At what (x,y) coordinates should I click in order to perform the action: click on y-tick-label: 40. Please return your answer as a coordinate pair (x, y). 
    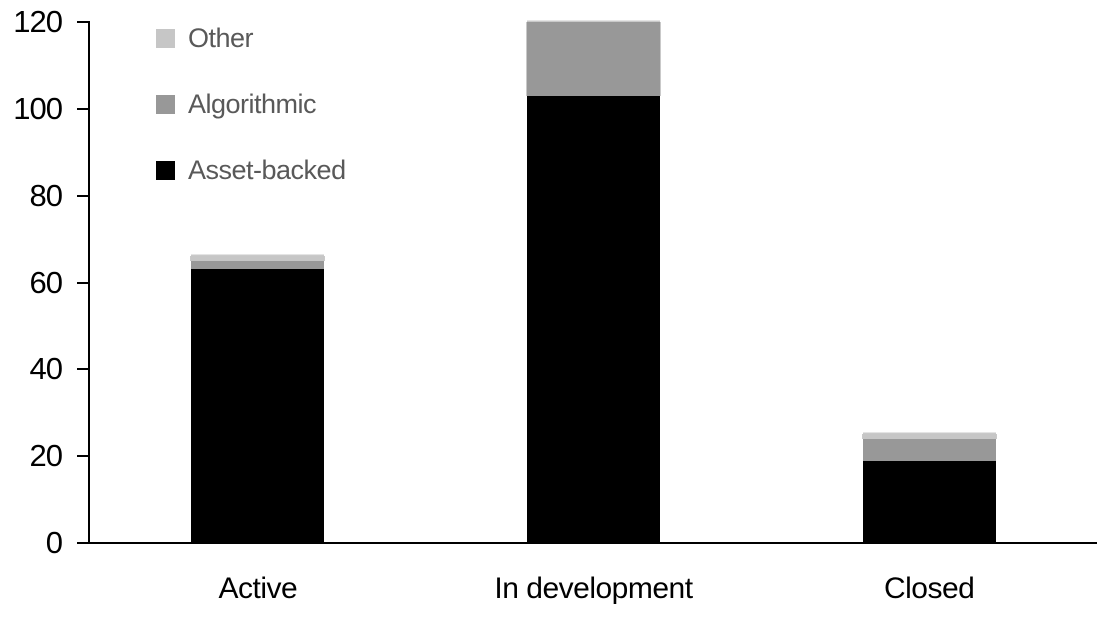
    Looking at the image, I should click on (46, 369).